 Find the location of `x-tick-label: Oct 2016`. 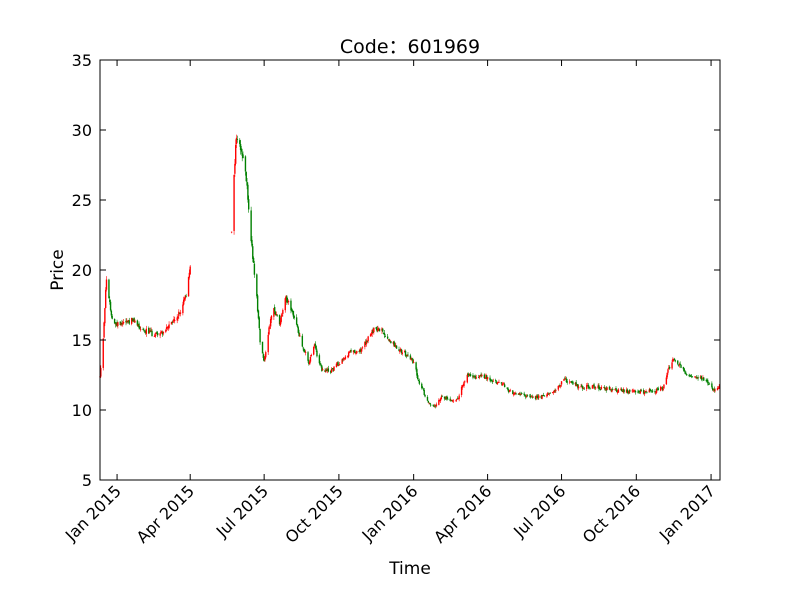

x-tick-label: Oct 2016 is located at coordinates (611, 513).